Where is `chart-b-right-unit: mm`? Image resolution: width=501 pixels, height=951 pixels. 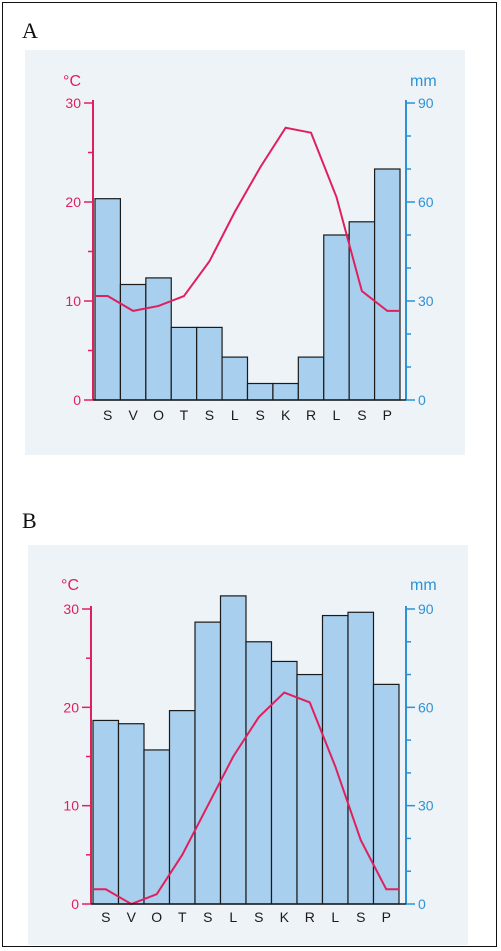
chart-b-right-unit: mm is located at coordinates (423, 585).